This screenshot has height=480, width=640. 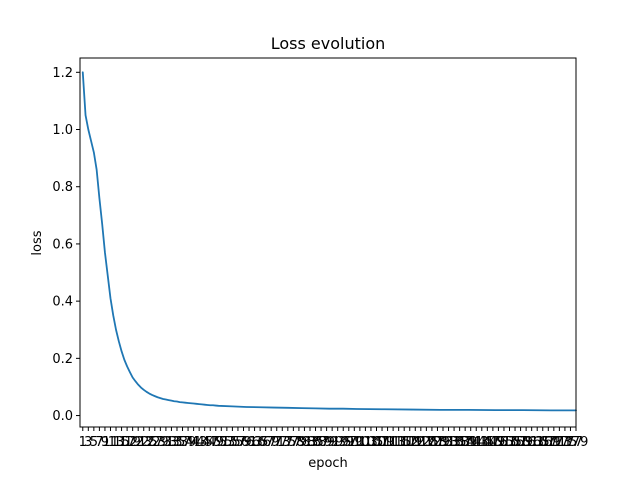 What do you see at coordinates (216, 442) in the screenshot?
I see `x-tick-label: 49` at bounding box center [216, 442].